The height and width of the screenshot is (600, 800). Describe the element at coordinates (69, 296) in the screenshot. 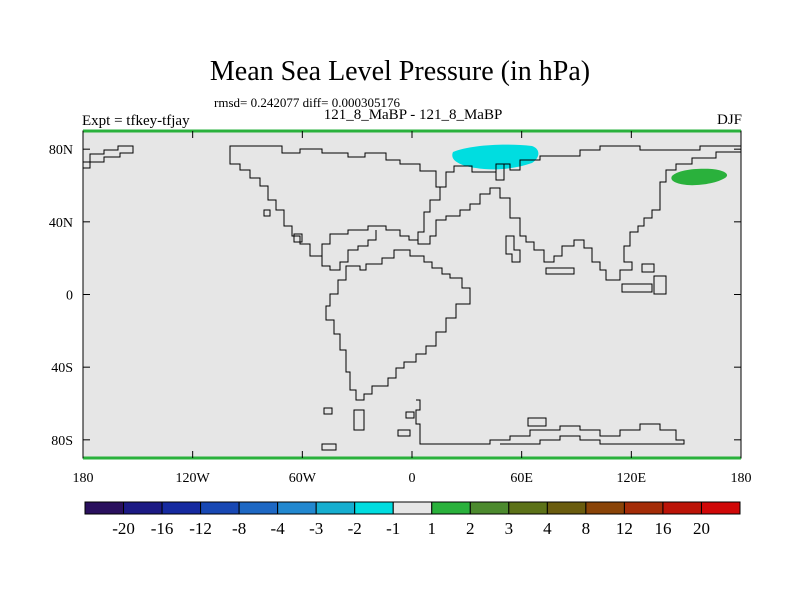

I see `y-tick-label: 0` at that location.